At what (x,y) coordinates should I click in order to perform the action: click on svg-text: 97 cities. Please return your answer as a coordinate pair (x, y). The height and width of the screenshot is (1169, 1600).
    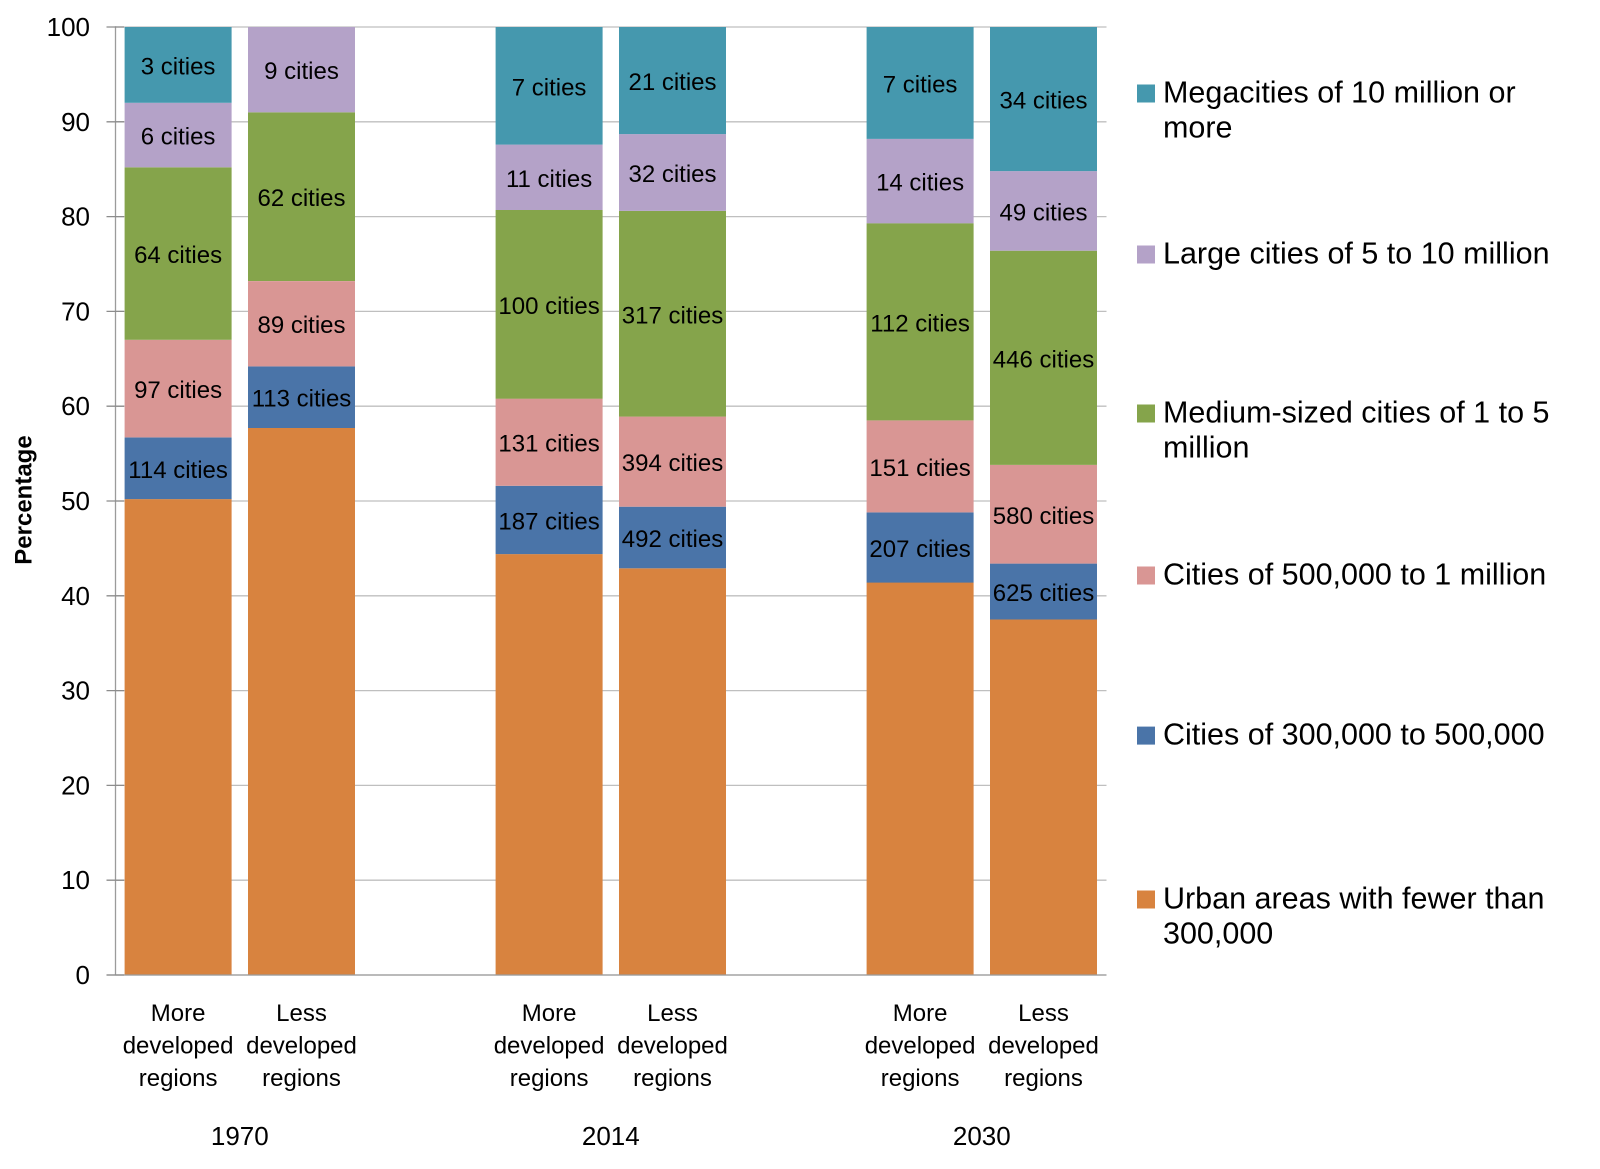
    Looking at the image, I should click on (178, 390).